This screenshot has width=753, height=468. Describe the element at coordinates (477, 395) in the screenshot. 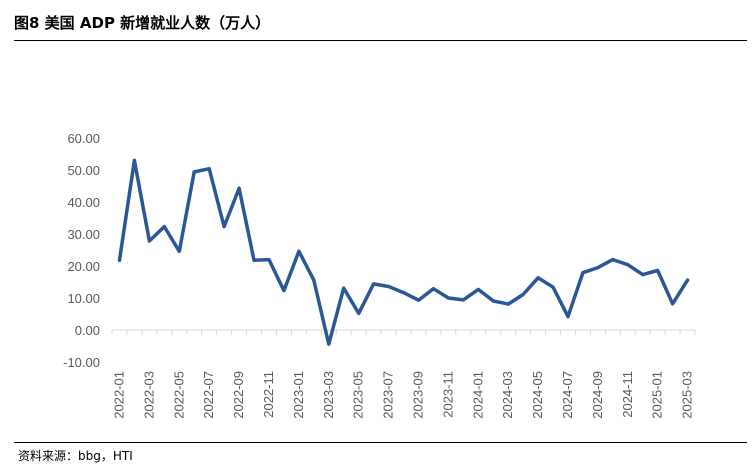

I see `x-tick-label: 2024-01` at that location.